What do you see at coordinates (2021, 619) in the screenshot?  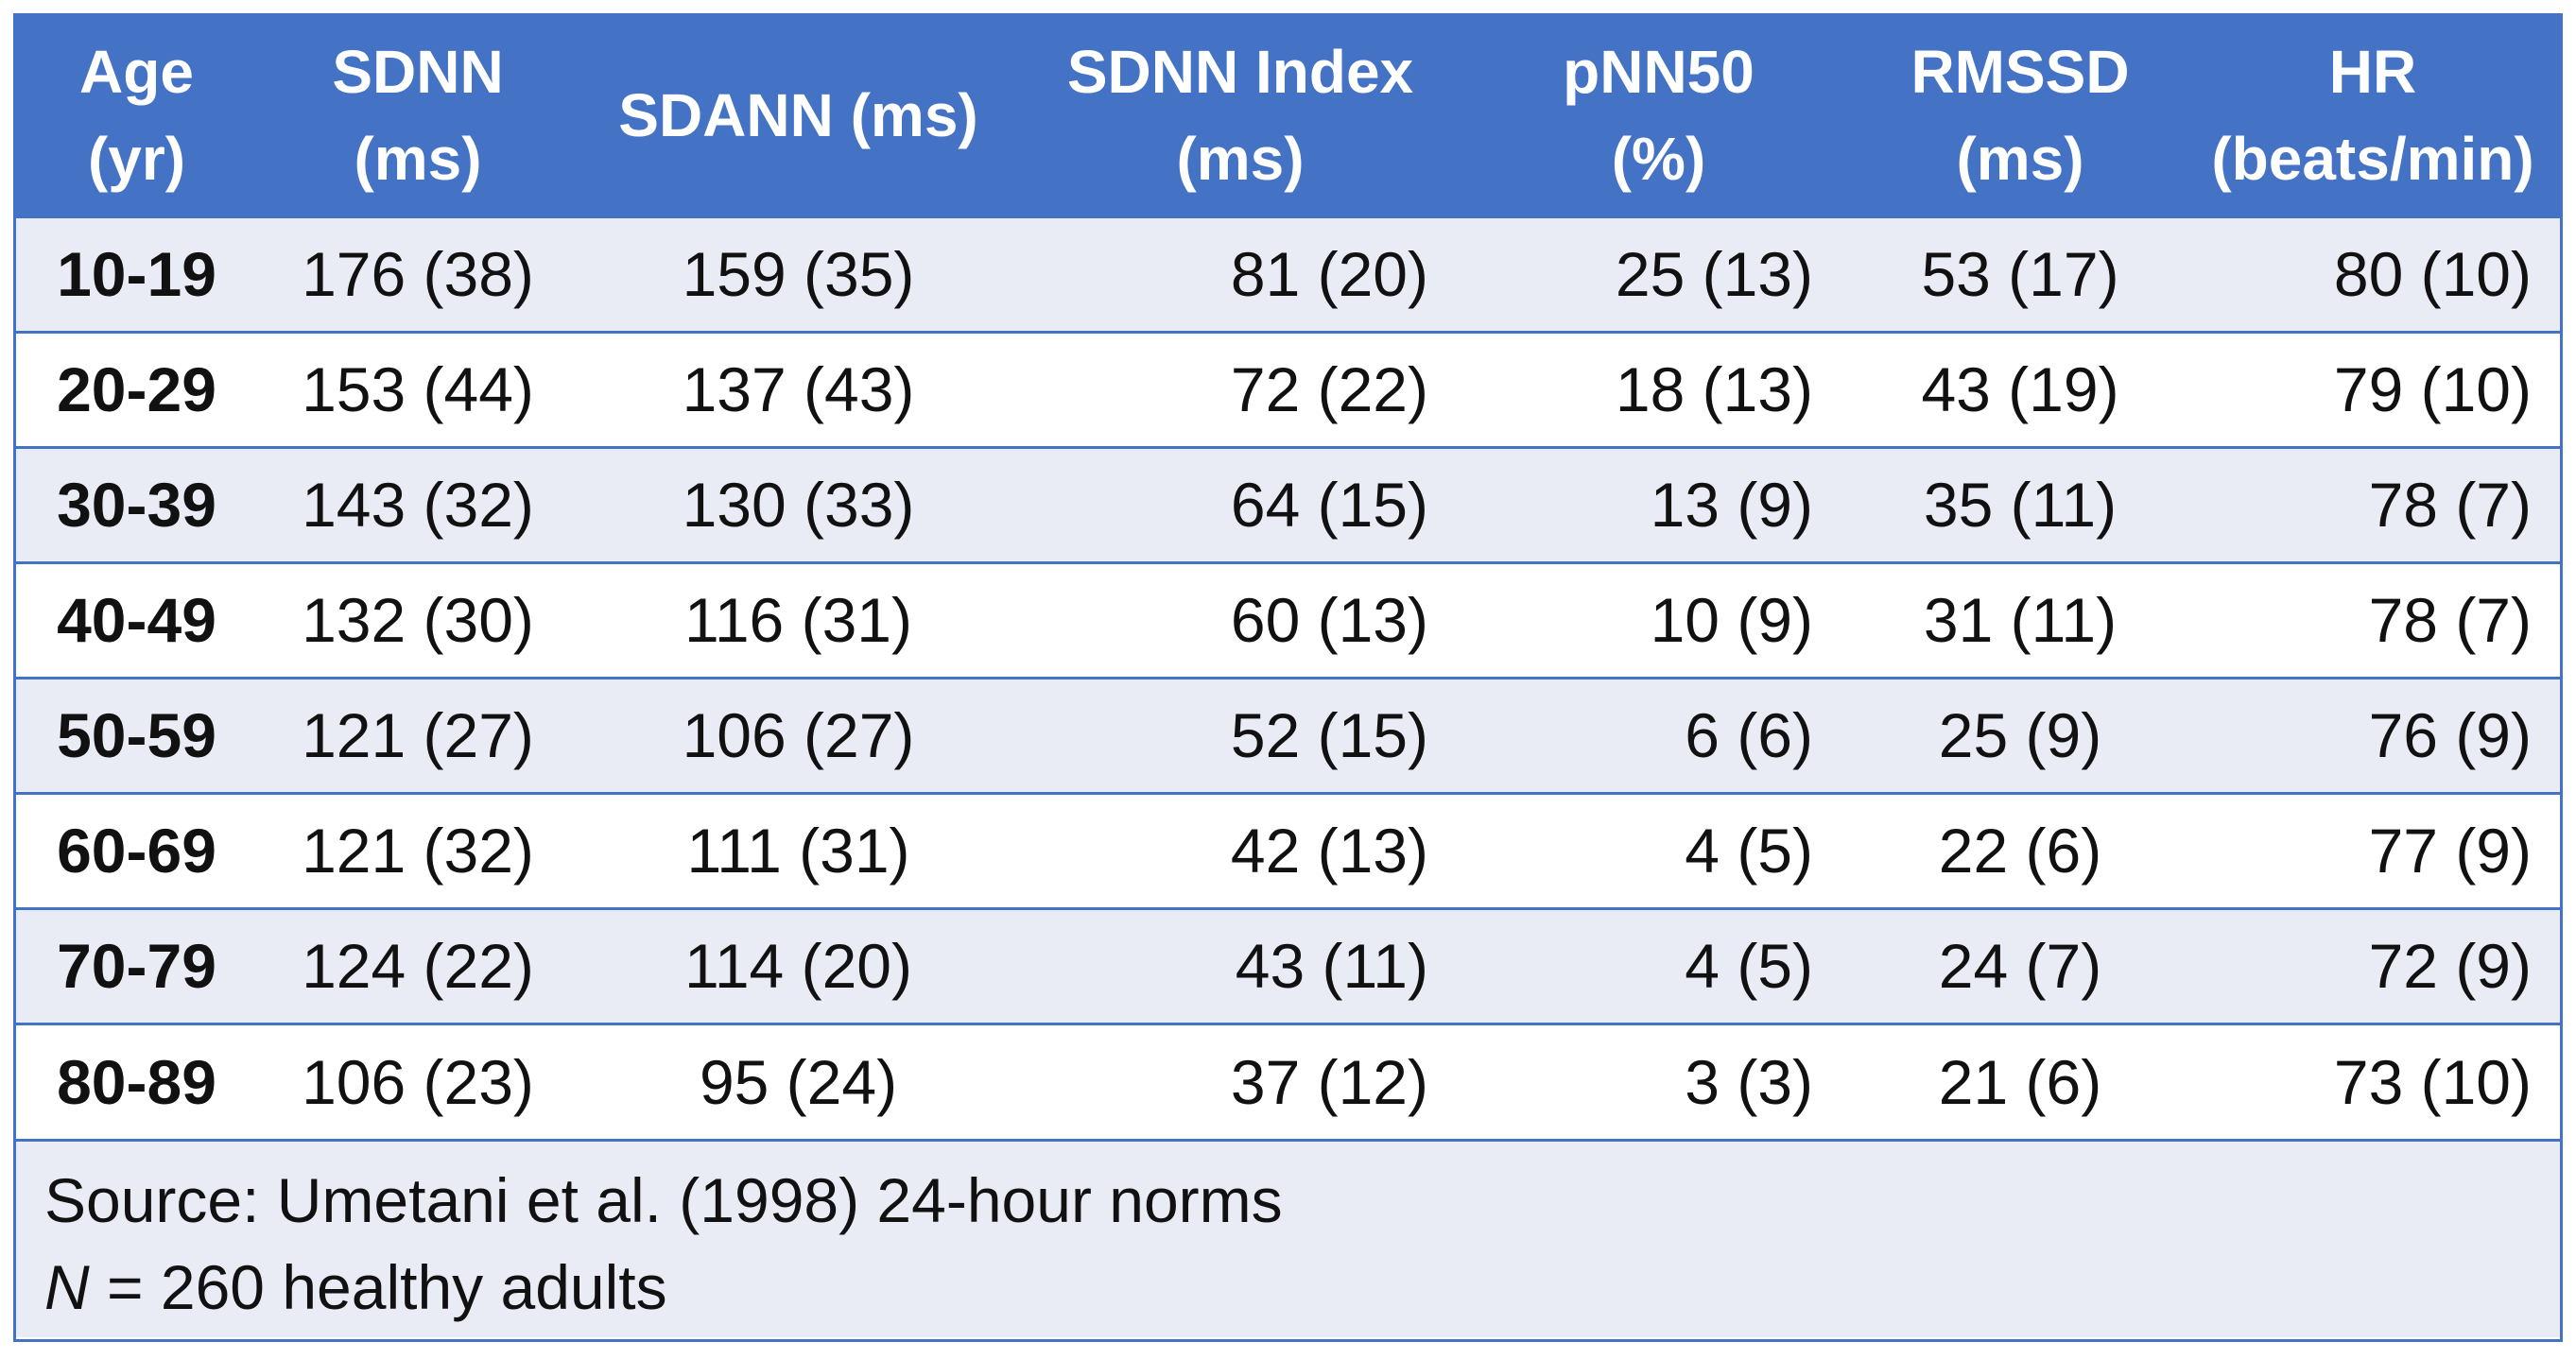 I see `value-cell-rmssd: 31 (11)` at bounding box center [2021, 619].